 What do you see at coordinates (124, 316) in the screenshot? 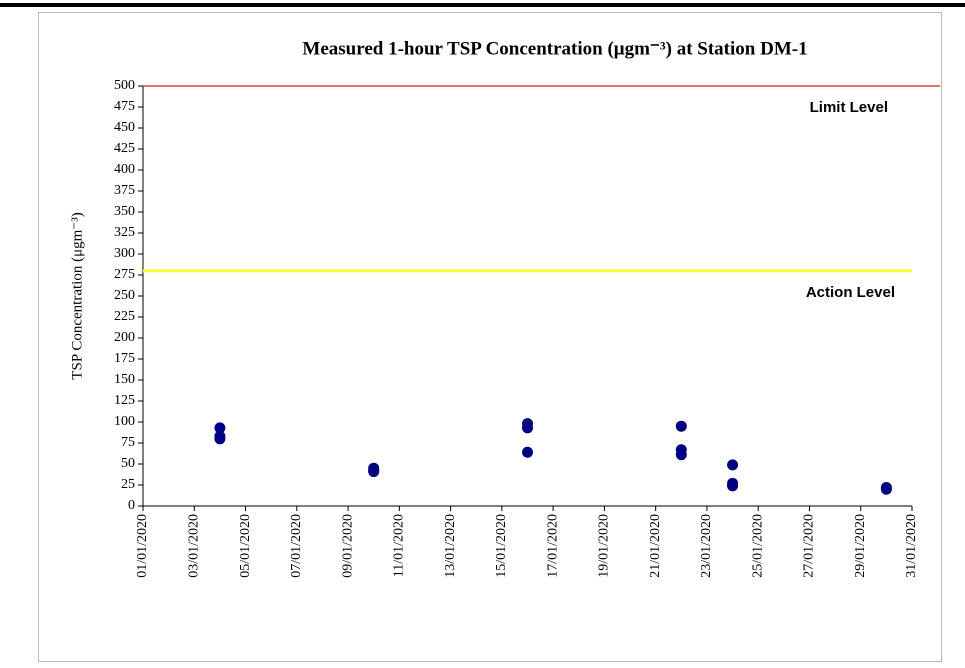
I see `y-tick-label: 225` at bounding box center [124, 316].